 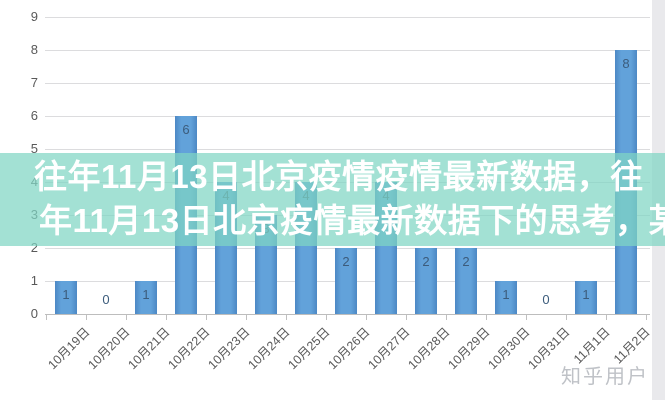 What do you see at coordinates (34, 16) in the screenshot?
I see `y-tick-label-9: 9` at bounding box center [34, 16].